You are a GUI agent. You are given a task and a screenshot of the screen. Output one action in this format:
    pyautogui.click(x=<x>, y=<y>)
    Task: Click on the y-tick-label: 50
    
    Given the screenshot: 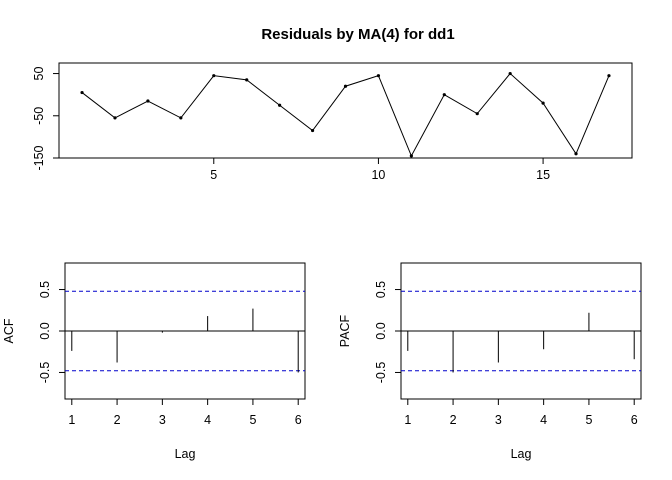 What is the action you would take?
    pyautogui.click(x=39, y=74)
    